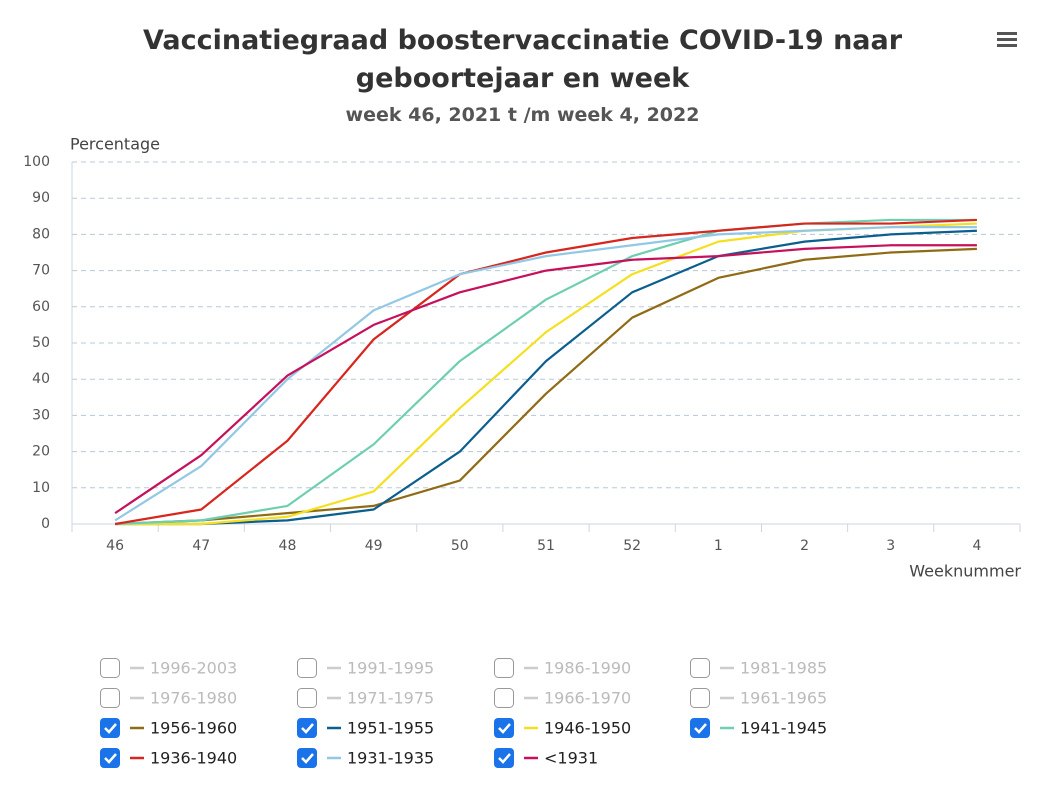 Image resolution: width=1045 pixels, height=797 pixels. What do you see at coordinates (804, 546) in the screenshot?
I see `x-tick-label: 2` at bounding box center [804, 546].